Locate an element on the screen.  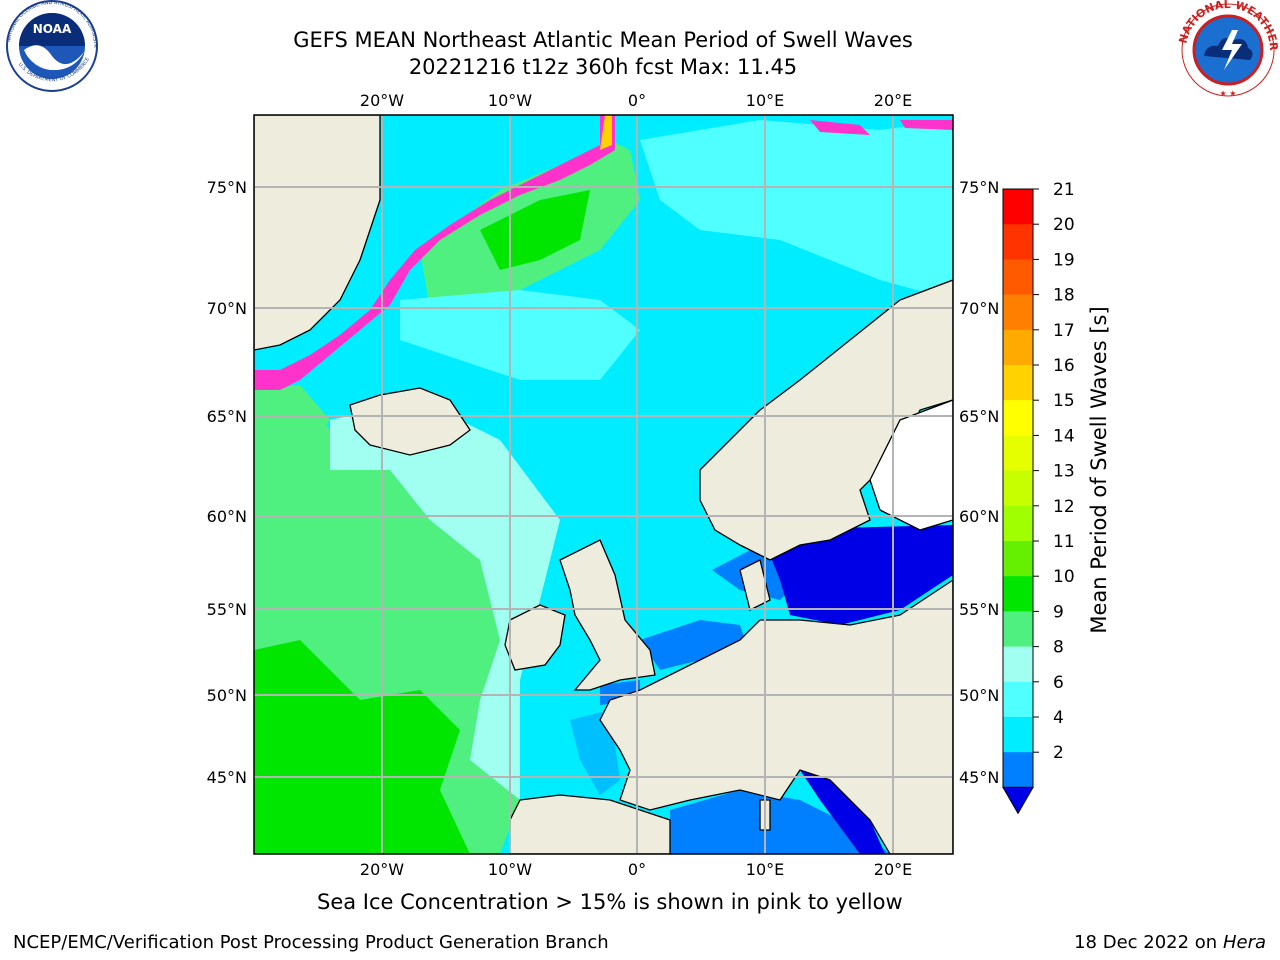
colorbar-under-arrow is located at coordinates (1018, 800).